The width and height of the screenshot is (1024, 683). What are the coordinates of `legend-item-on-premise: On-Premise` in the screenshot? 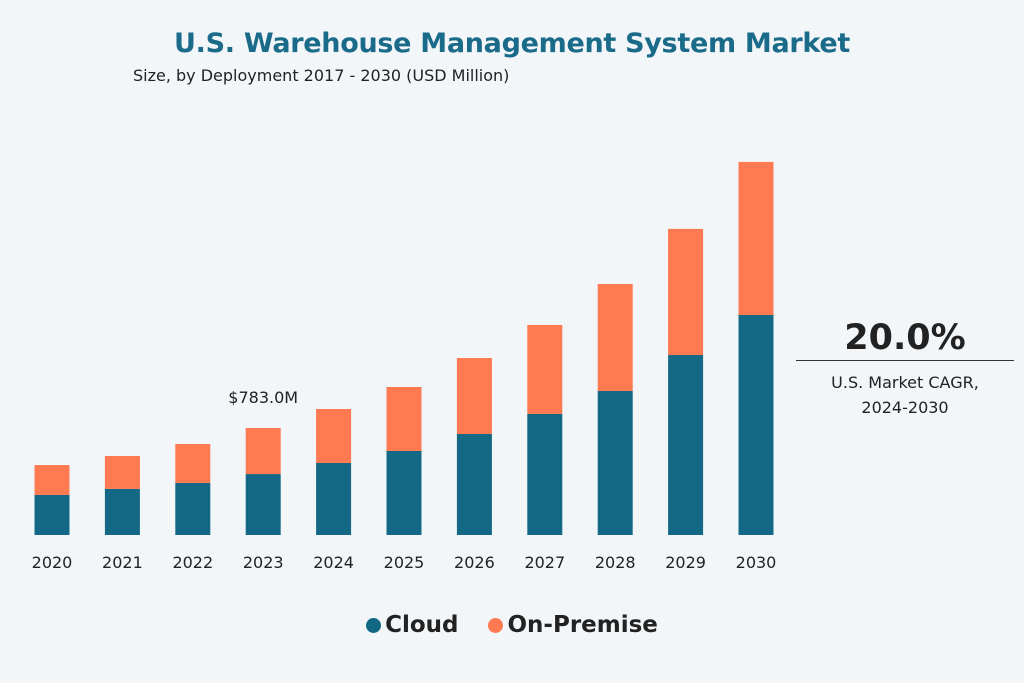 It's located at (573, 625).